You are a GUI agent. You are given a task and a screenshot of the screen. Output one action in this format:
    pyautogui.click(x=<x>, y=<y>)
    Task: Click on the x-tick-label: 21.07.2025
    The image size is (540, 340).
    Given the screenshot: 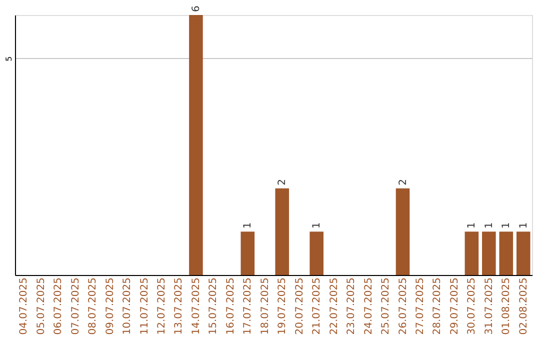 What is the action you would take?
    pyautogui.click(x=317, y=306)
    